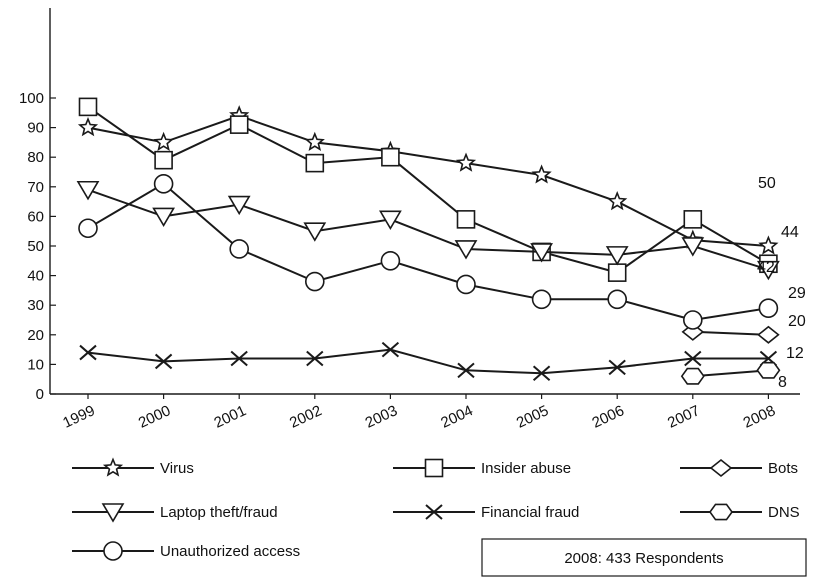  What do you see at coordinates (644, 557) in the screenshot?
I see `respondents-box: 2008: 433 Respondents` at bounding box center [644, 557].